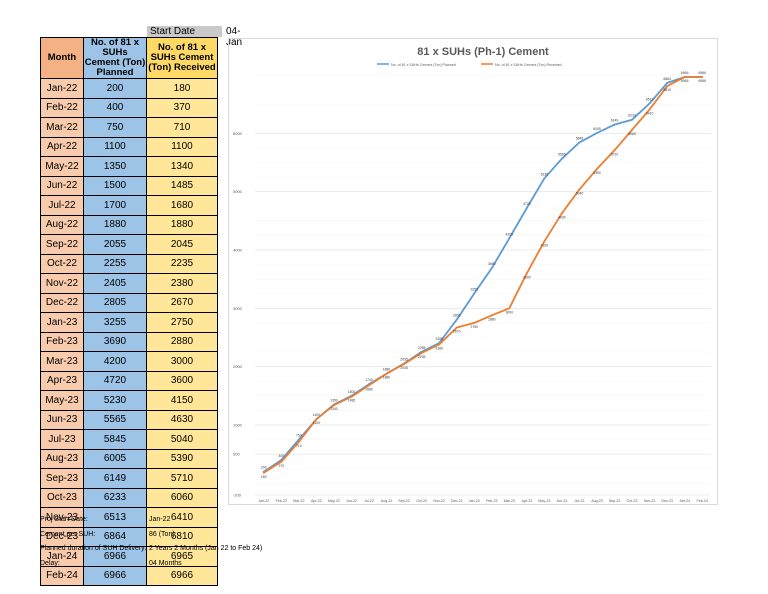 The width and height of the screenshot is (768, 594). I want to click on month-cell: May-22, so click(62, 166).